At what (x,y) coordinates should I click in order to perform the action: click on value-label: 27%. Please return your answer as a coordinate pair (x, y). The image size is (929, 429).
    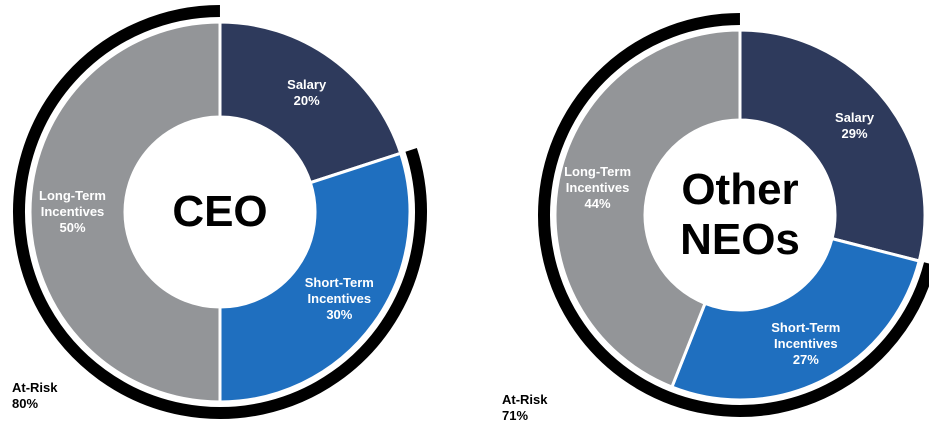
    Looking at the image, I should click on (805, 360).